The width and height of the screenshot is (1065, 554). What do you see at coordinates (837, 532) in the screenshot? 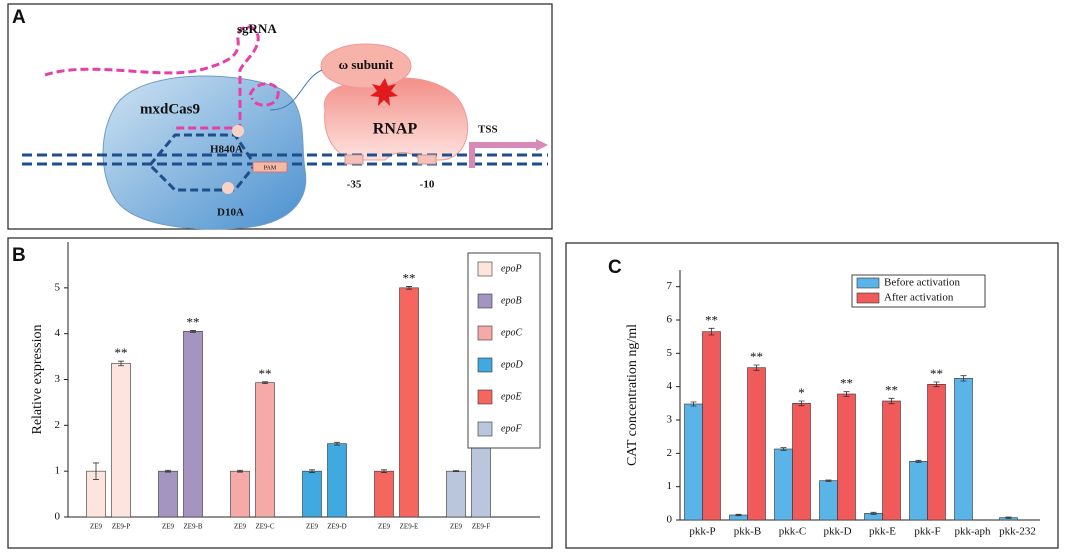
I see `x-tick-label: pkk-D` at bounding box center [837, 532].